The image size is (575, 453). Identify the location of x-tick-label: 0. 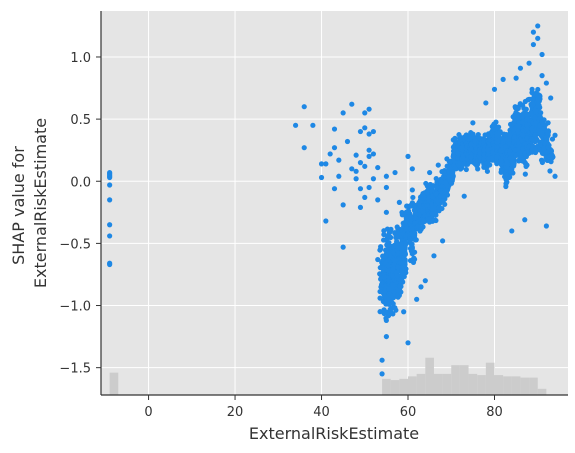
(148, 412).